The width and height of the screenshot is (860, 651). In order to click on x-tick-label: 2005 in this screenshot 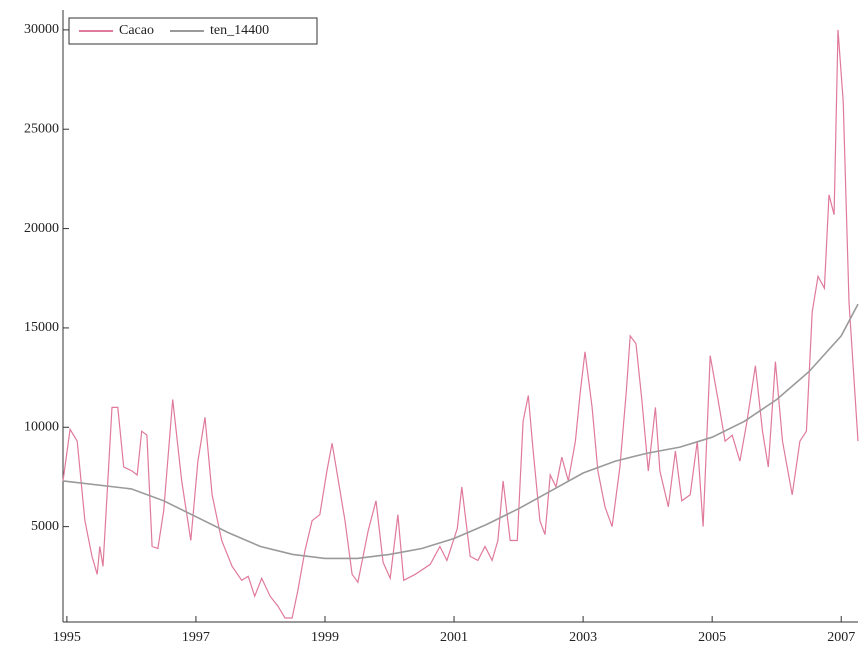, I will do `click(712, 637)`.